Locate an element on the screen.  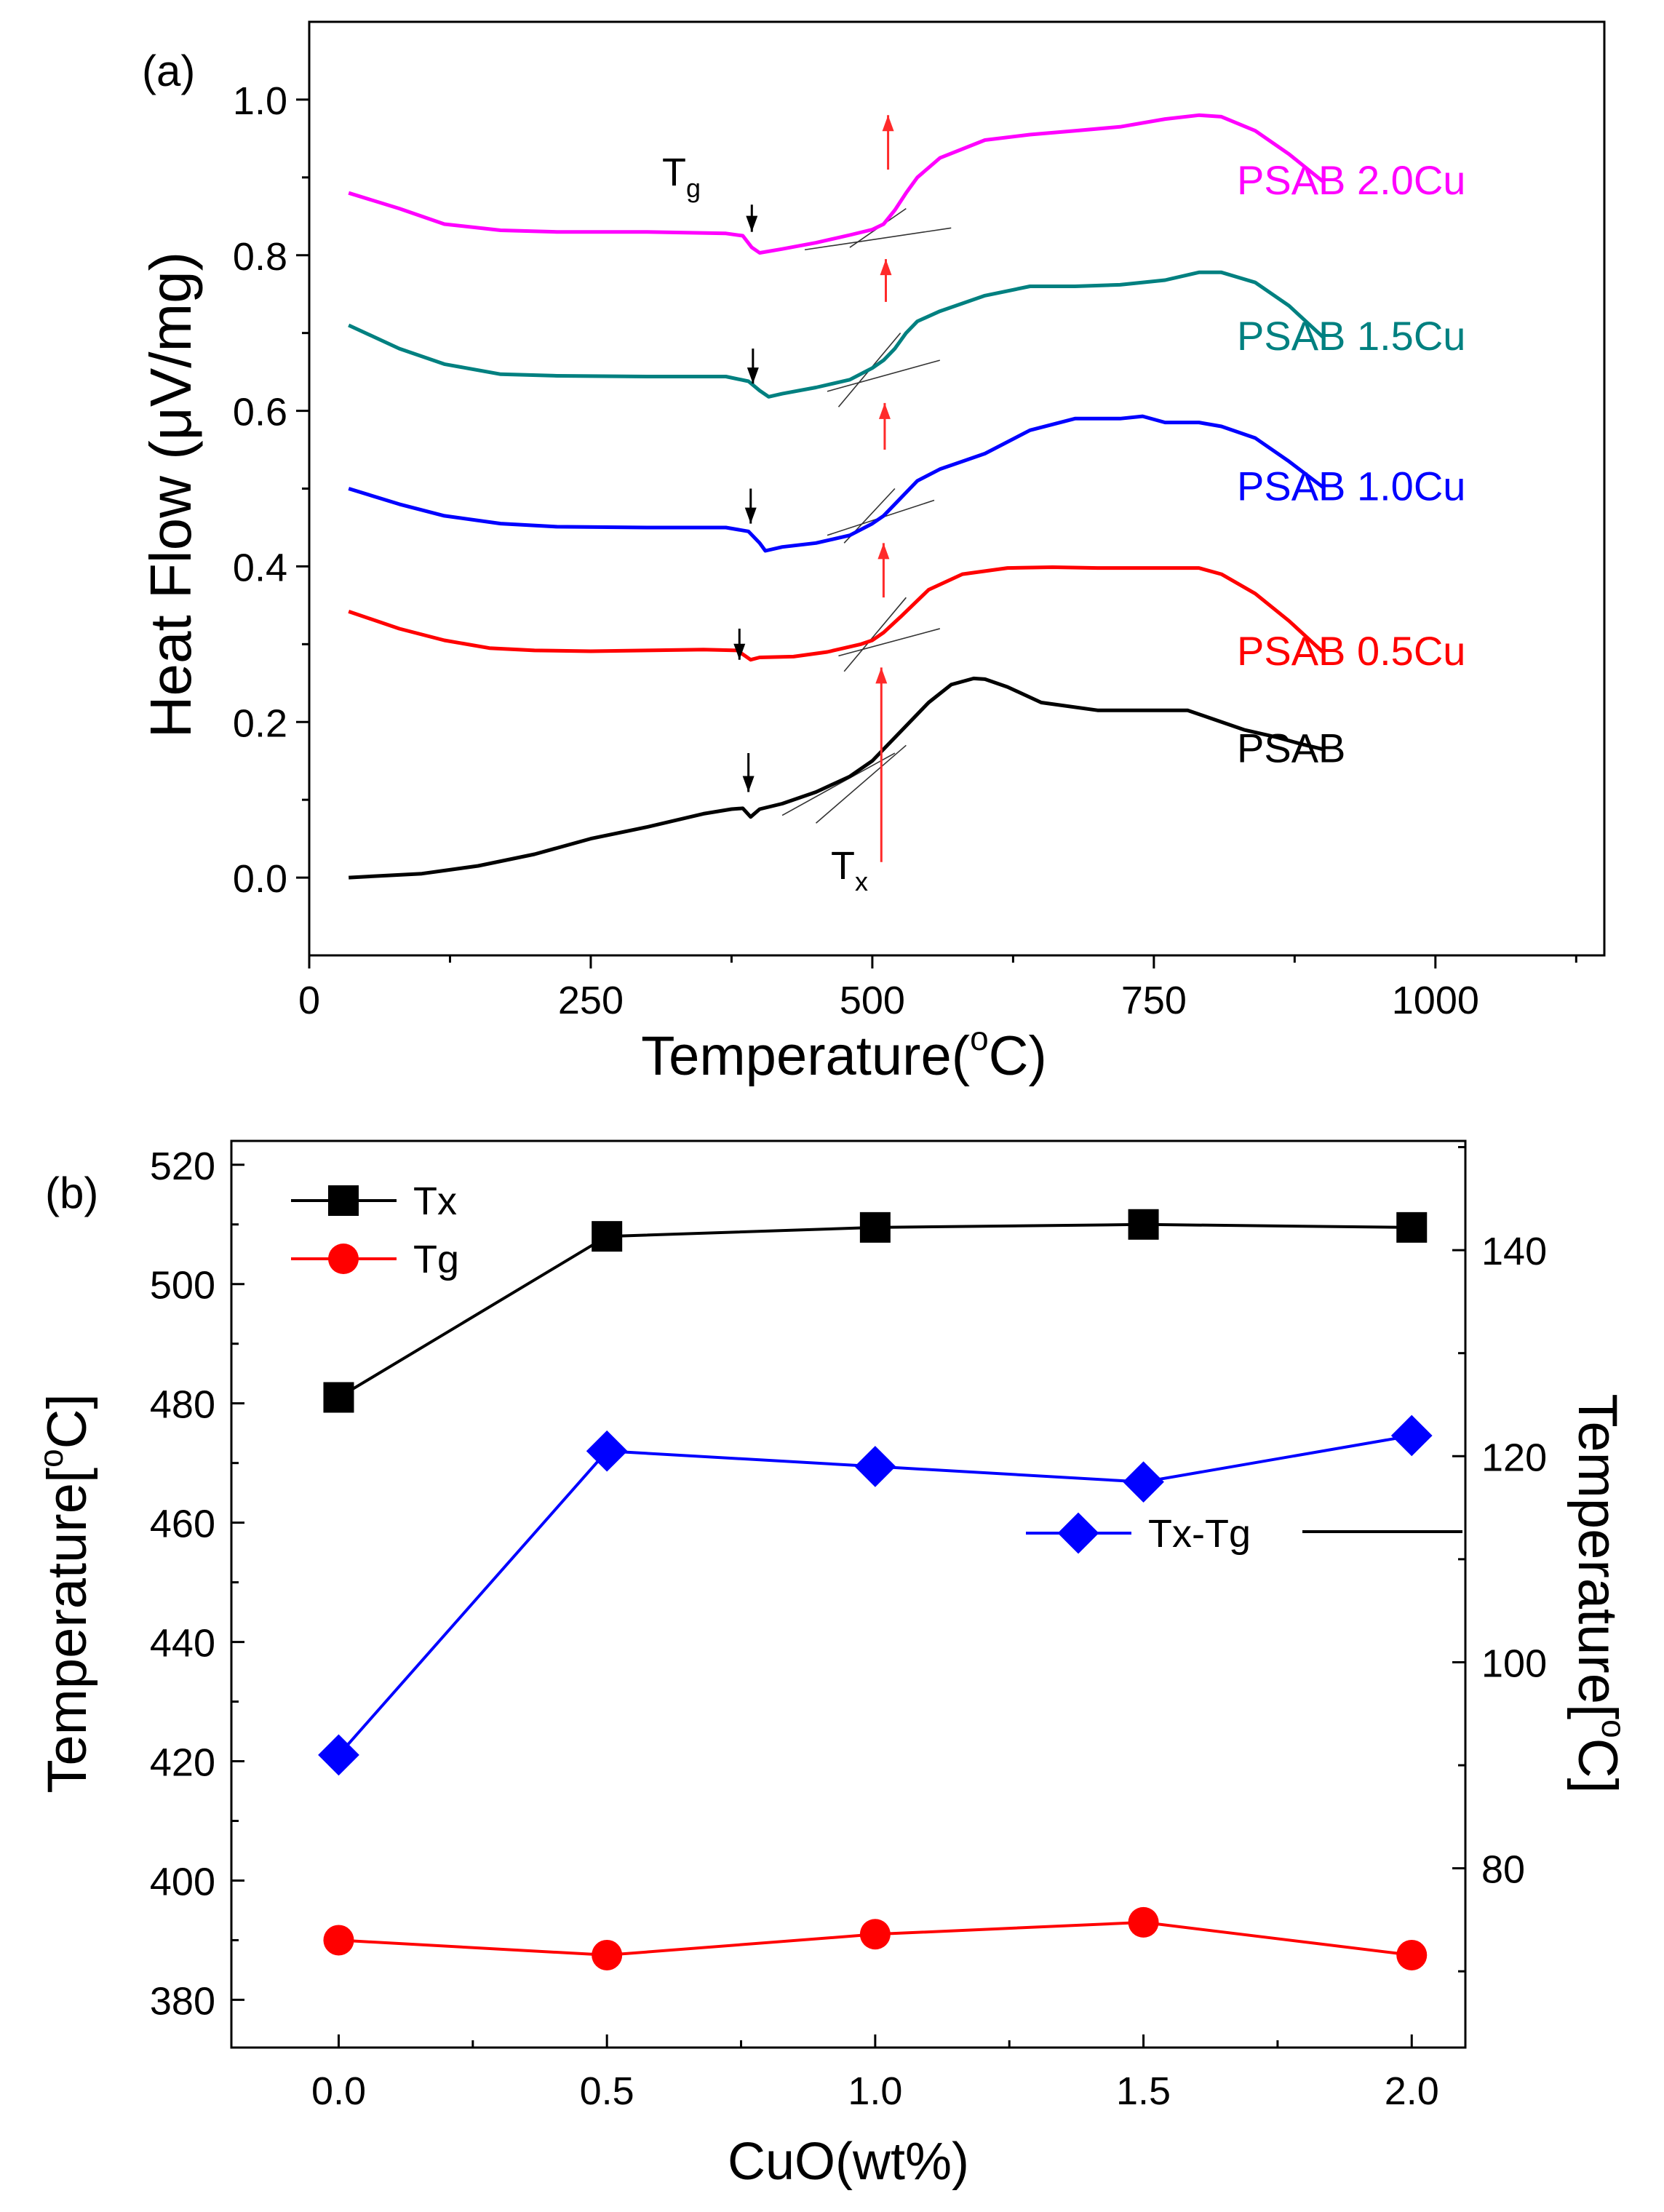
y-tick-label-b: 440 is located at coordinates (182, 1644).